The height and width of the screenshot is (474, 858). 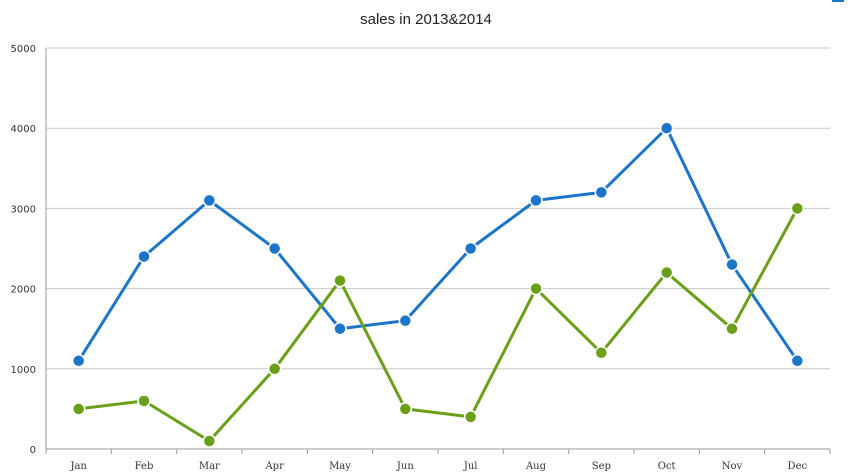 I want to click on x-tick-label: Sep, so click(x=601, y=466).